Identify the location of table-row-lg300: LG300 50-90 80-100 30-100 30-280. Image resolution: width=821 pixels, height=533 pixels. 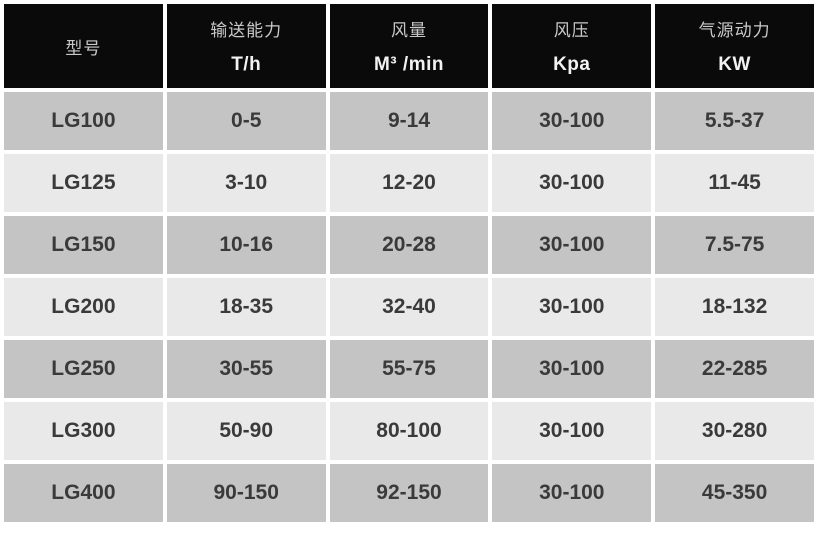
(409, 431).